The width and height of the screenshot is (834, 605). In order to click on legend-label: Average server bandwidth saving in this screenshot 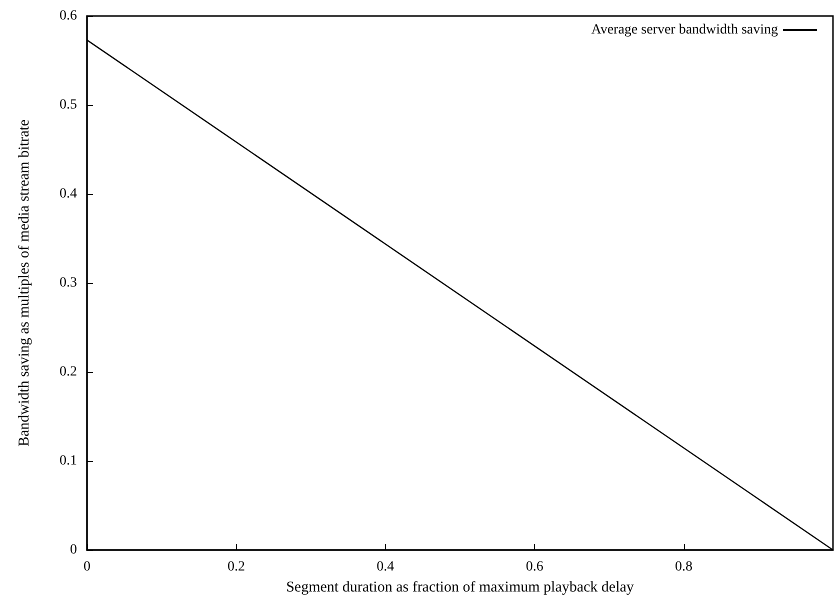, I will do `click(684, 30)`.